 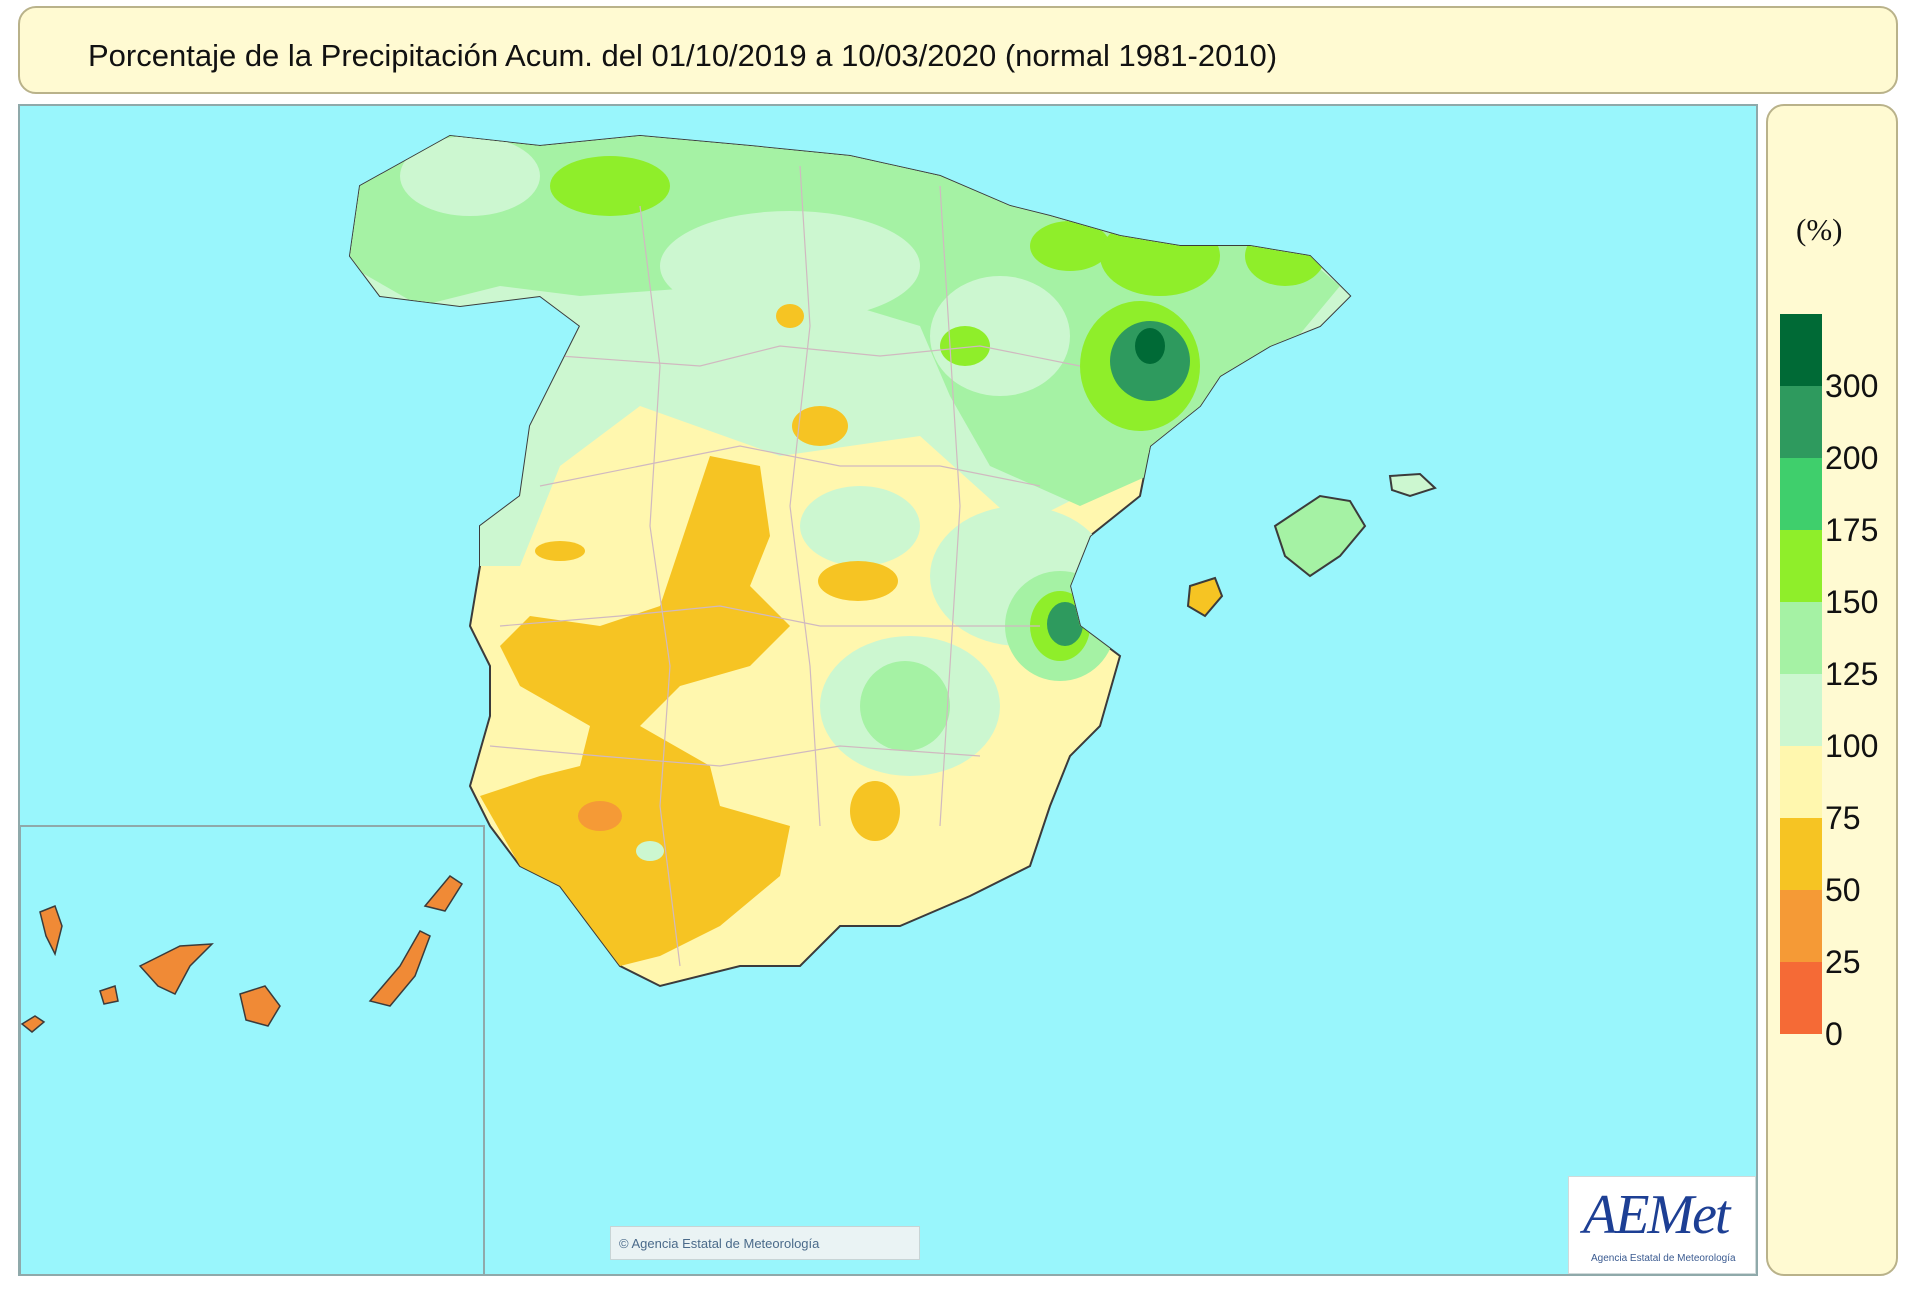 What do you see at coordinates (1843, 890) in the screenshot?
I see `legend-tick-label: 50` at bounding box center [1843, 890].